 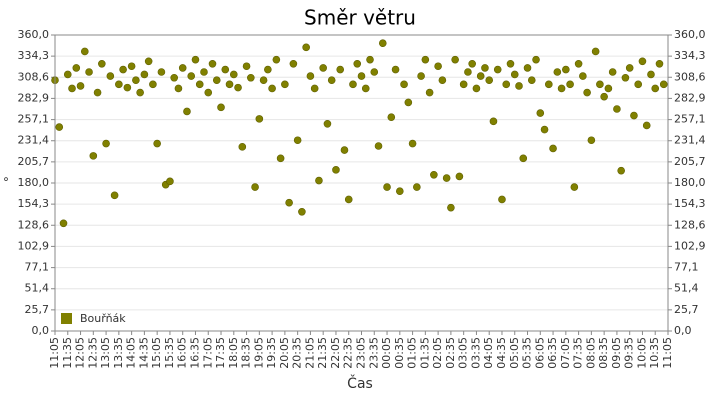 What do you see at coordinates (143, 353) in the screenshot?
I see `x-tick-label: 14:35` at bounding box center [143, 353].